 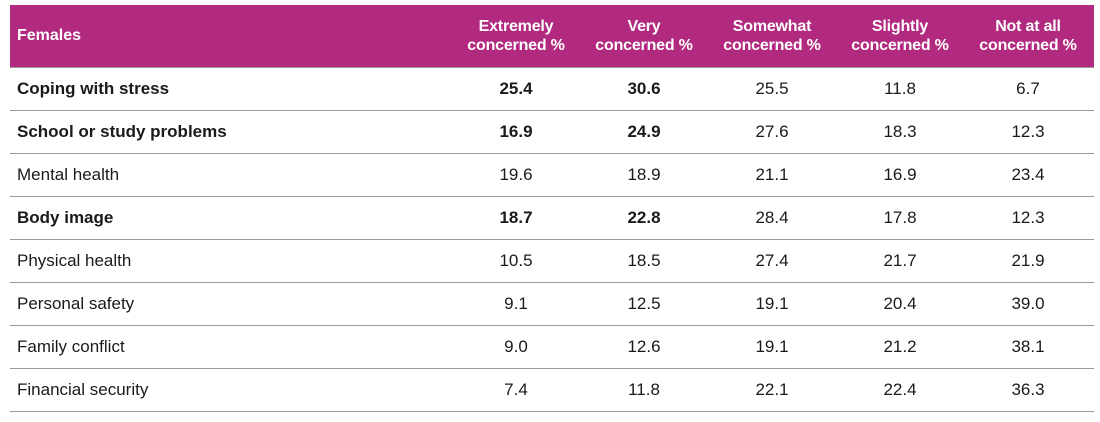 I want to click on row-label: Personal safety, so click(x=76, y=303).